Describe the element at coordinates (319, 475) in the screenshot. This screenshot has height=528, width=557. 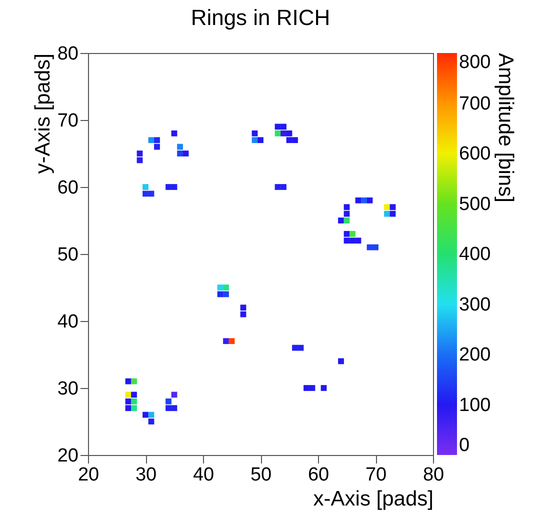
I see `x-tick-label: 60` at that location.